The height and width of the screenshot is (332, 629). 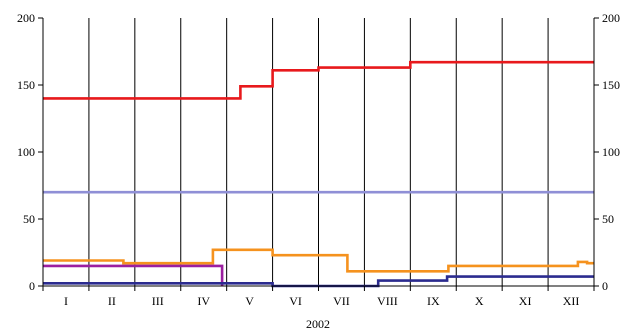 What do you see at coordinates (112, 301) in the screenshot?
I see `x-tick-label: II` at bounding box center [112, 301].